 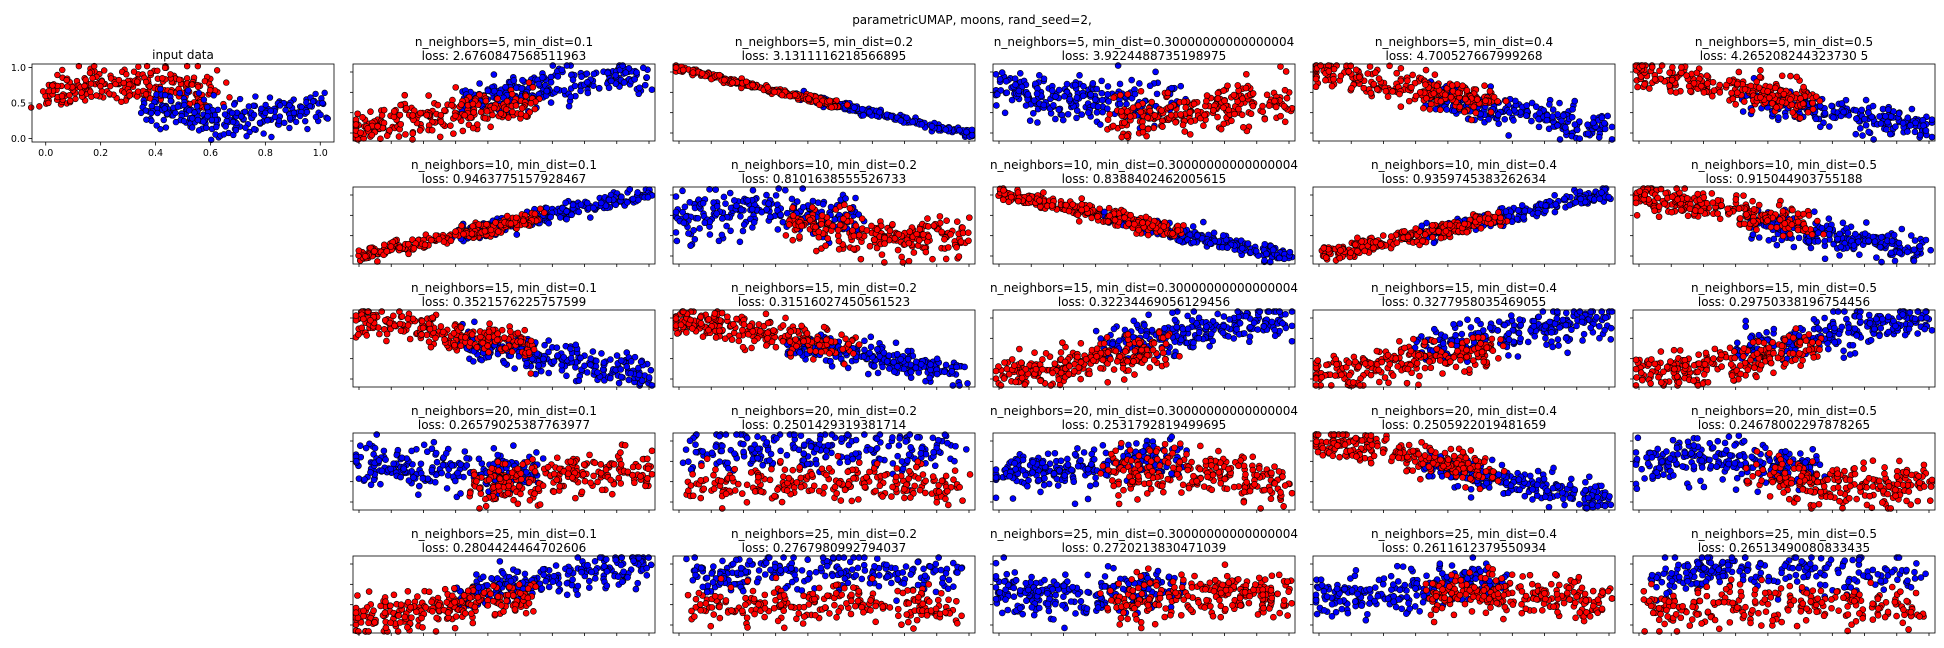 I want to click on panel-loss: loss: 0.915044903755188, so click(x=1783, y=179).